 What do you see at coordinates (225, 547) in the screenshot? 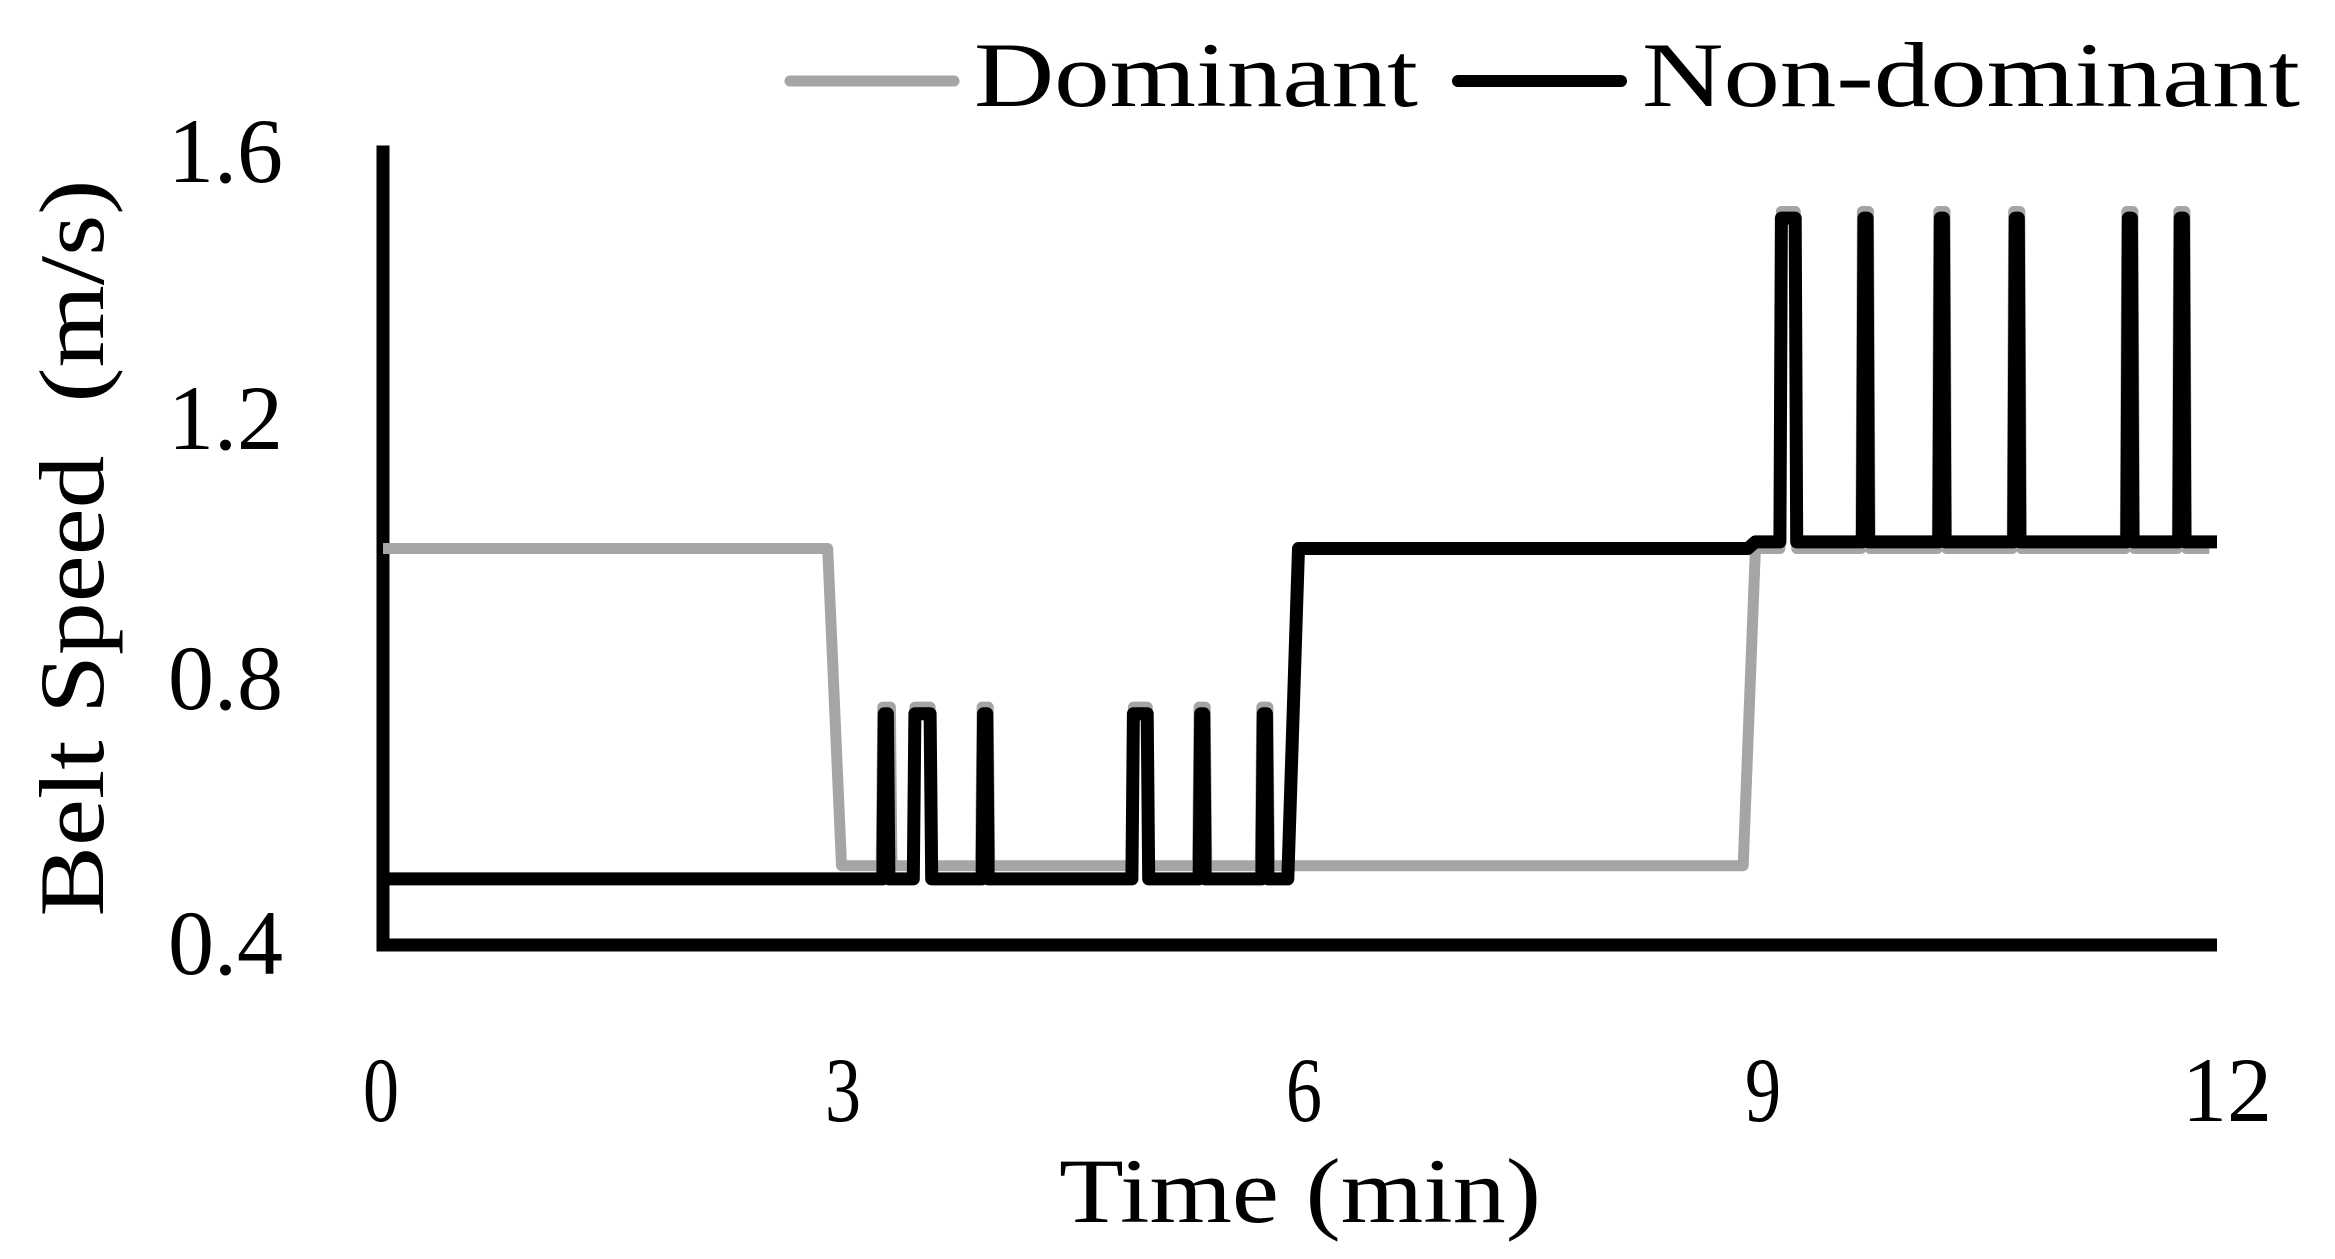
I see `y-tick-labels: 1.6 1.2 0.8 0.4` at bounding box center [225, 547].